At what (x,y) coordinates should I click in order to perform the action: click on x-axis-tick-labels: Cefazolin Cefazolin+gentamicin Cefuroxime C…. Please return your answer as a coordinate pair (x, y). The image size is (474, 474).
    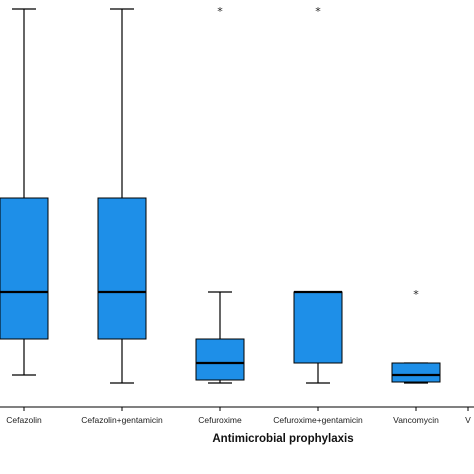
    Looking at the image, I should click on (238, 420).